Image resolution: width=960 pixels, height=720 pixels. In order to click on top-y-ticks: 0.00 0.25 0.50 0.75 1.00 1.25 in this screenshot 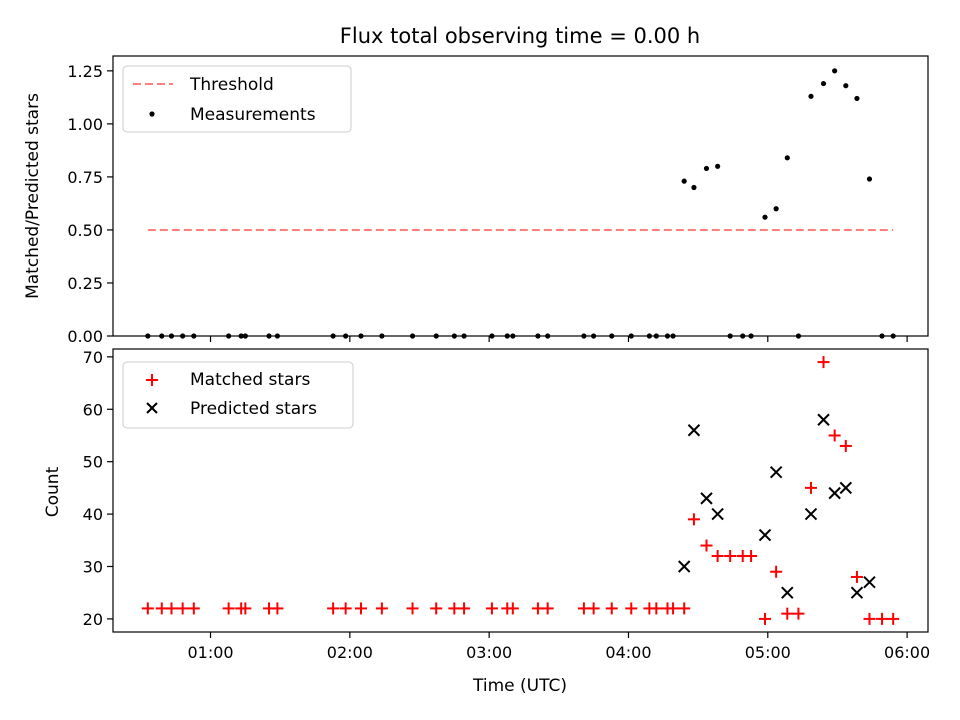, I will do `click(90, 204)`.